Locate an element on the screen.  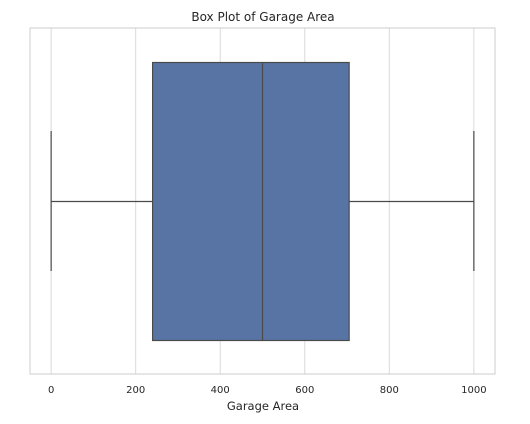
chart-title: Box Plot of Garage Area is located at coordinates (262, 17).